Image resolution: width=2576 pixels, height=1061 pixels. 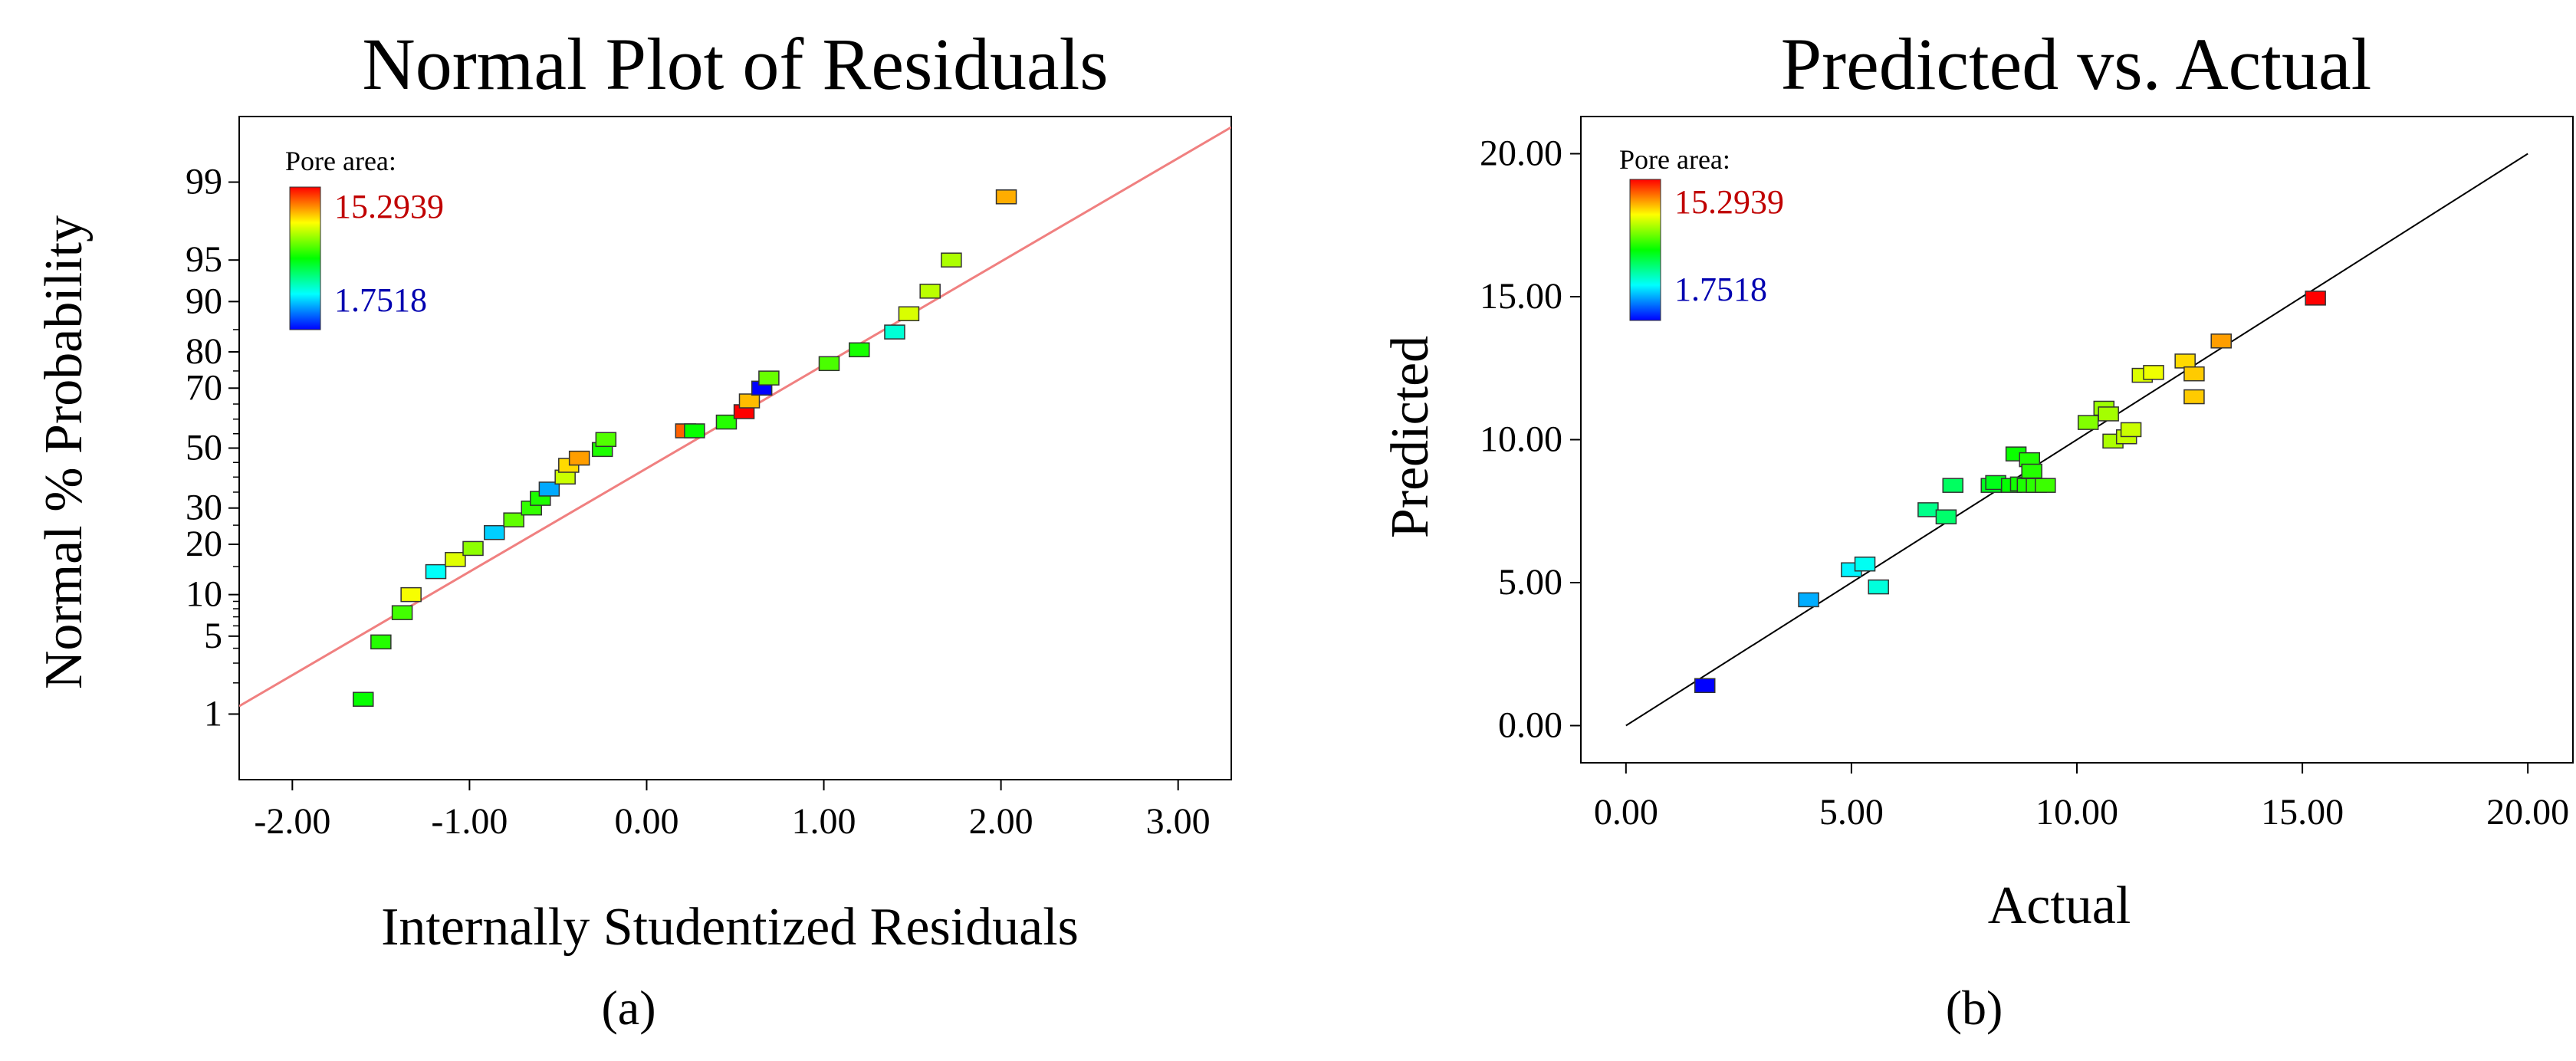 I want to click on chart-b-legend: Pore area: 15.2939 1.7518, so click(x=1701, y=232).